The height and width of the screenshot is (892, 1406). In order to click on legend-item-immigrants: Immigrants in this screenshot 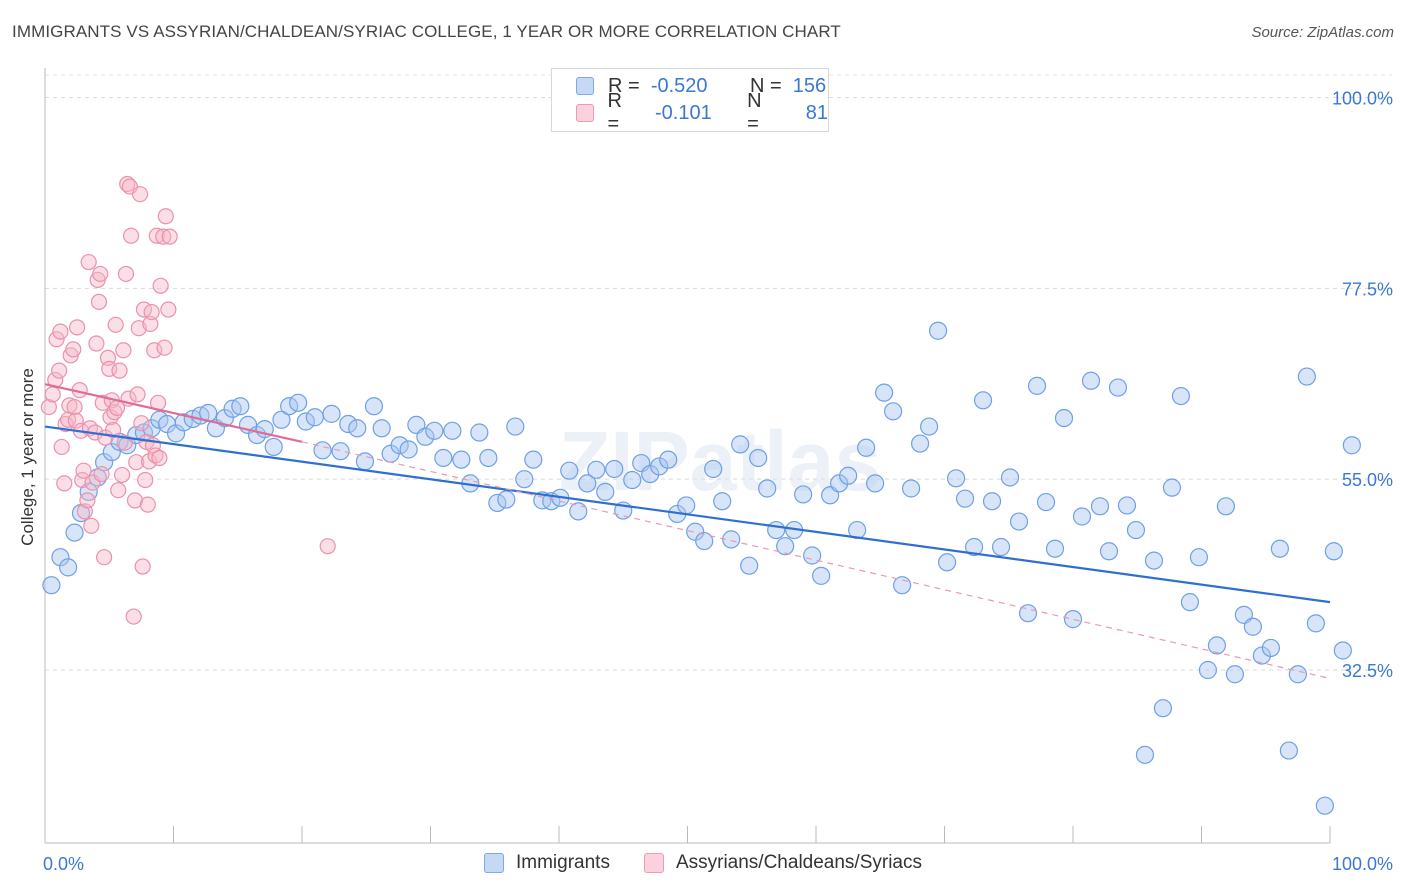, I will do `click(546, 863)`.